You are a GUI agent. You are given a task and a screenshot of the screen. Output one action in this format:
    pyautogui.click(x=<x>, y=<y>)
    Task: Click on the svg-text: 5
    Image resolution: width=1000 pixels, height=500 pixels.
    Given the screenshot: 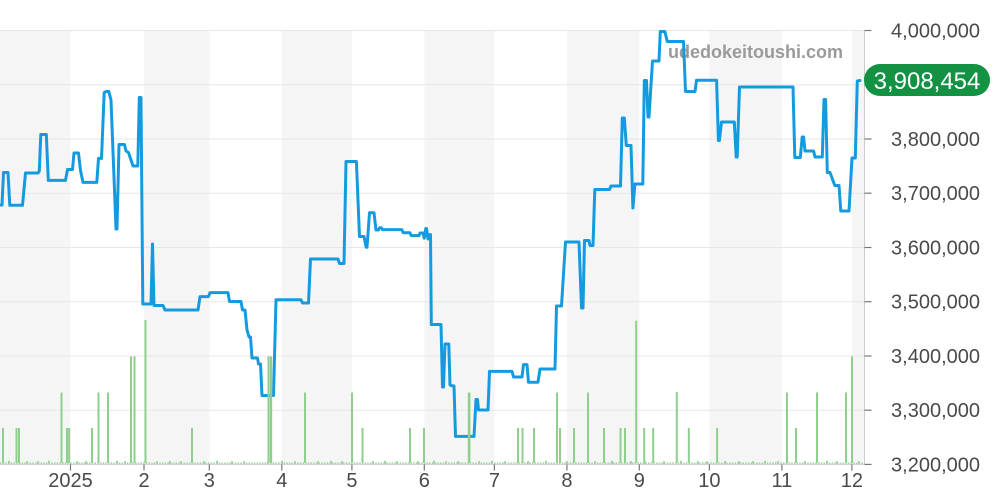 What is the action you would take?
    pyautogui.click(x=351, y=481)
    